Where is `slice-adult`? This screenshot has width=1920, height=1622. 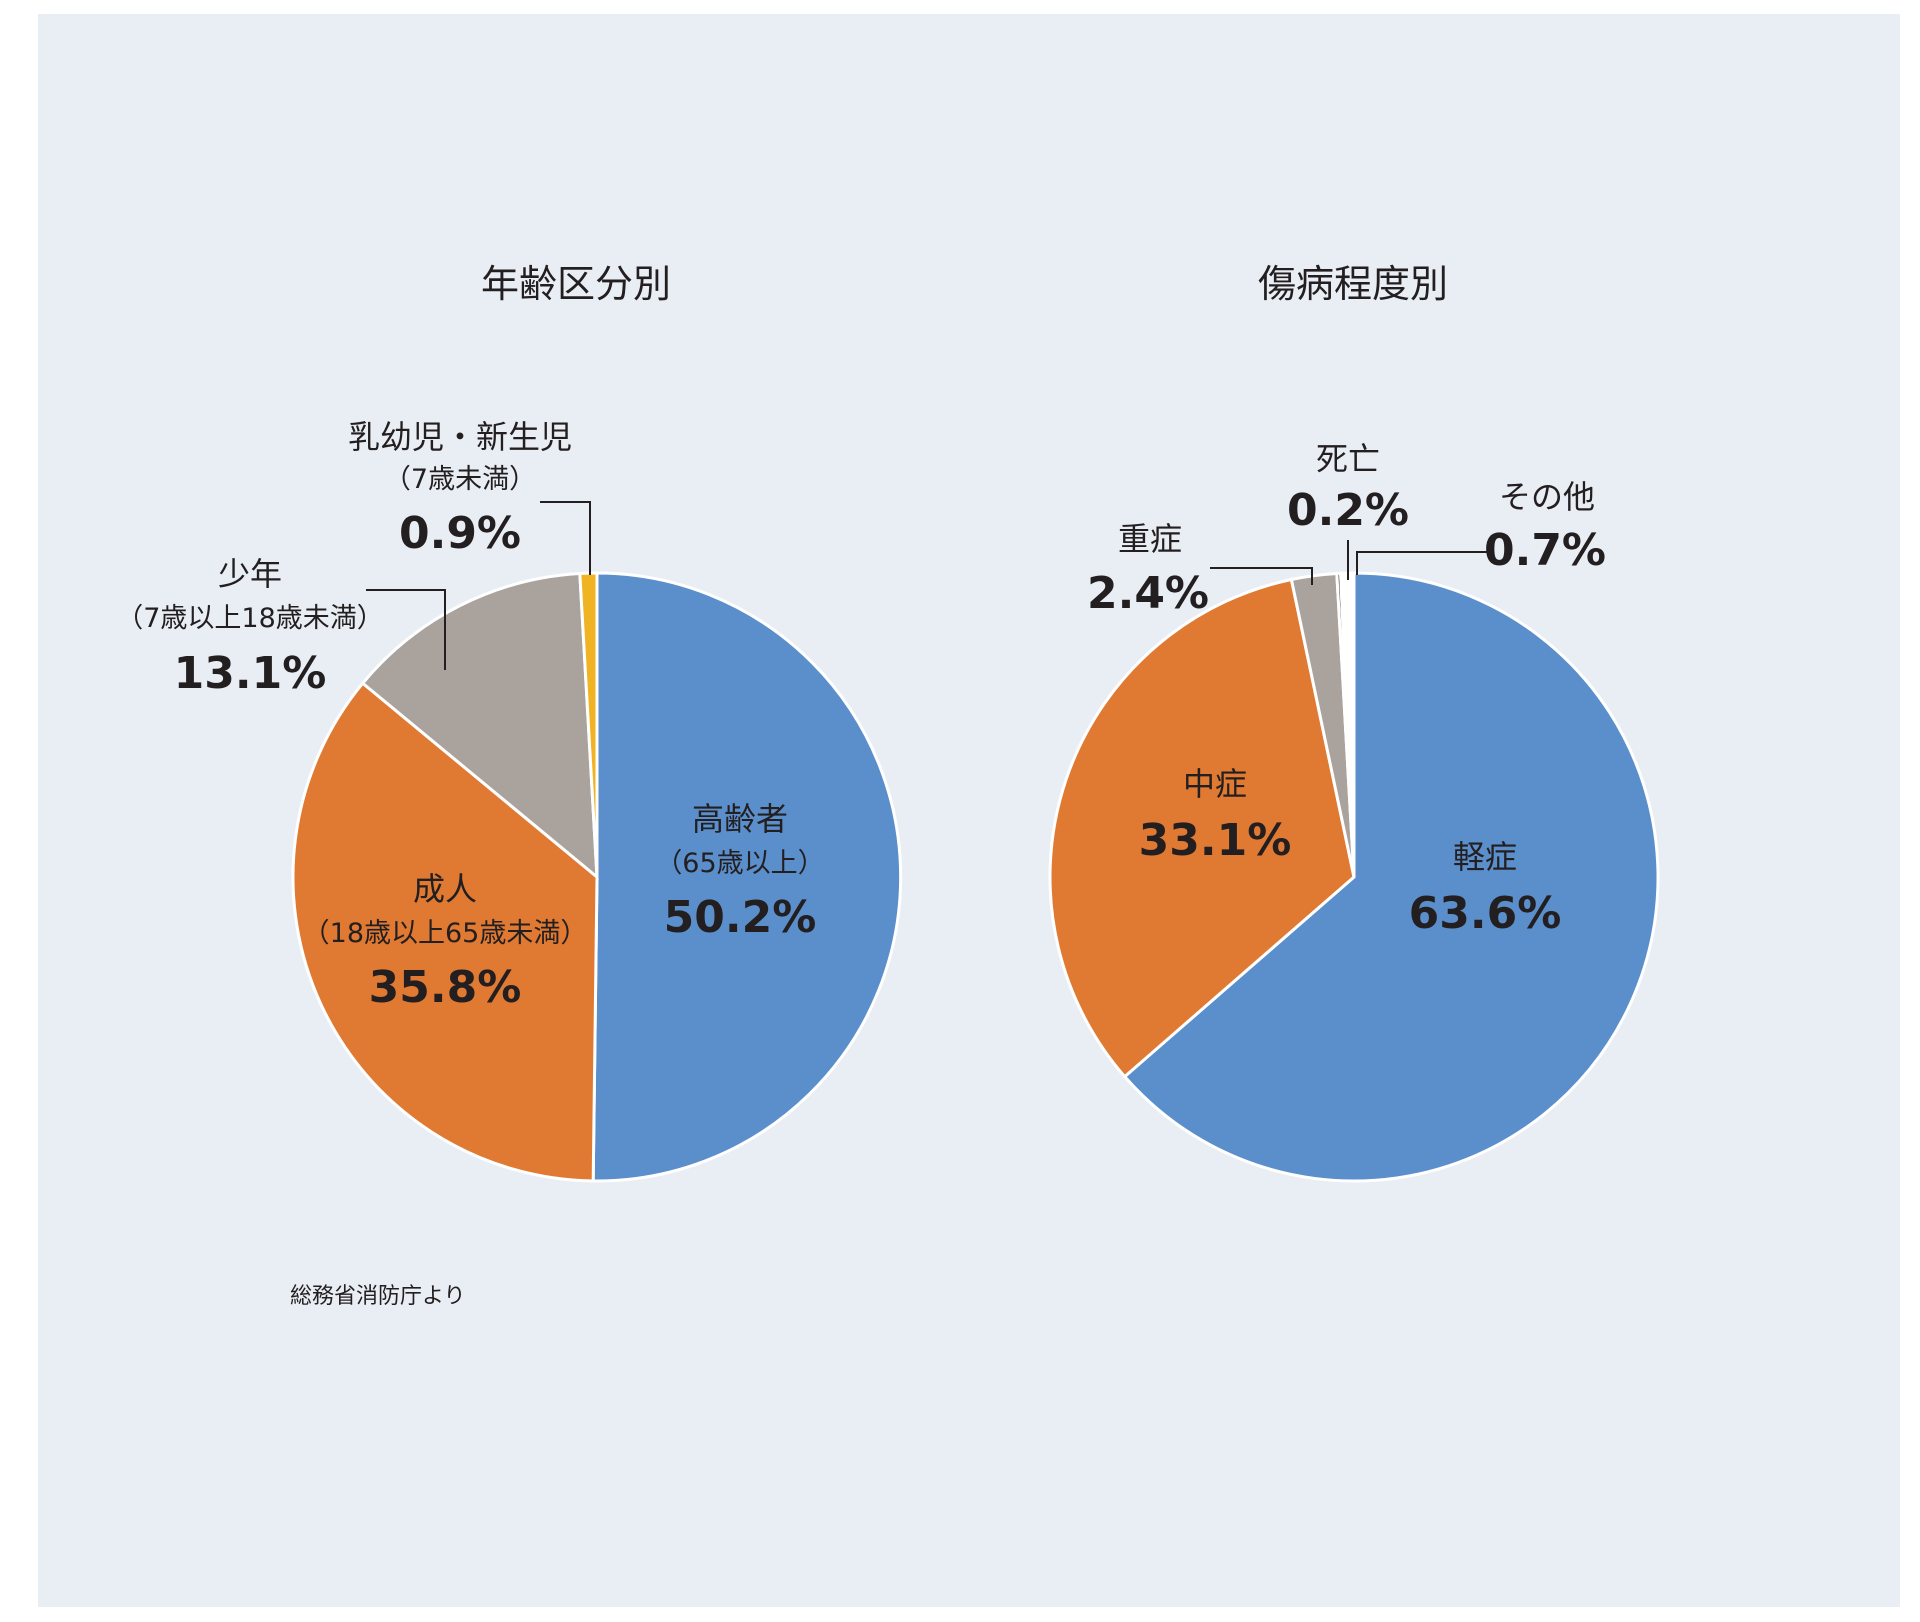 slice-adult is located at coordinates (445, 932).